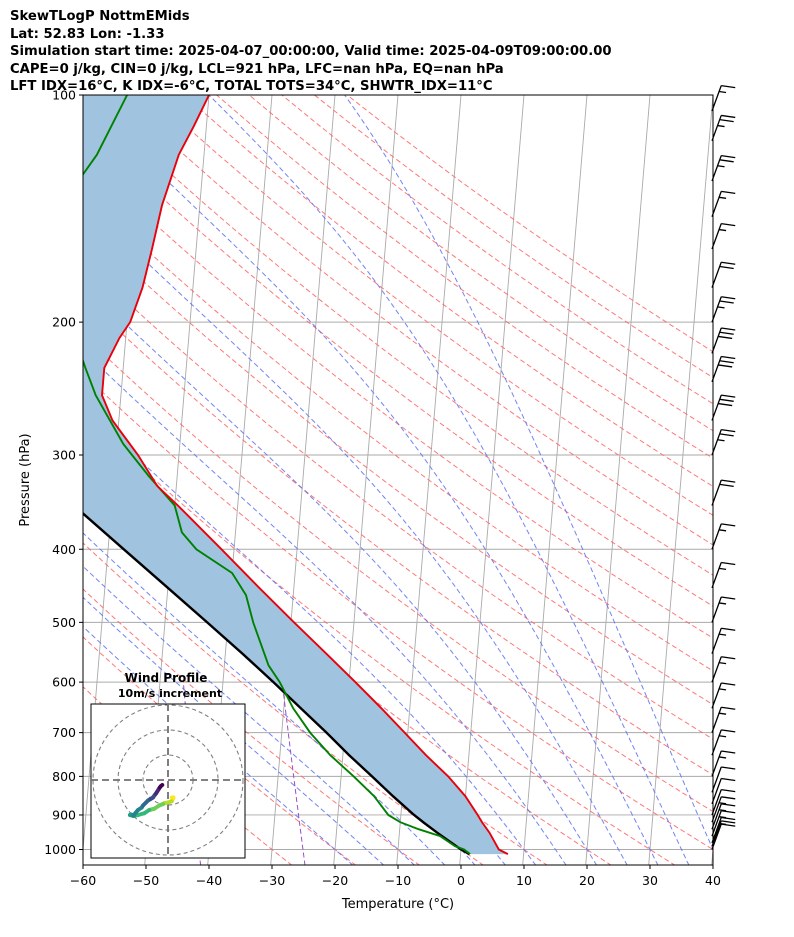  I want to click on hodograph-segment, so click(162, 785).